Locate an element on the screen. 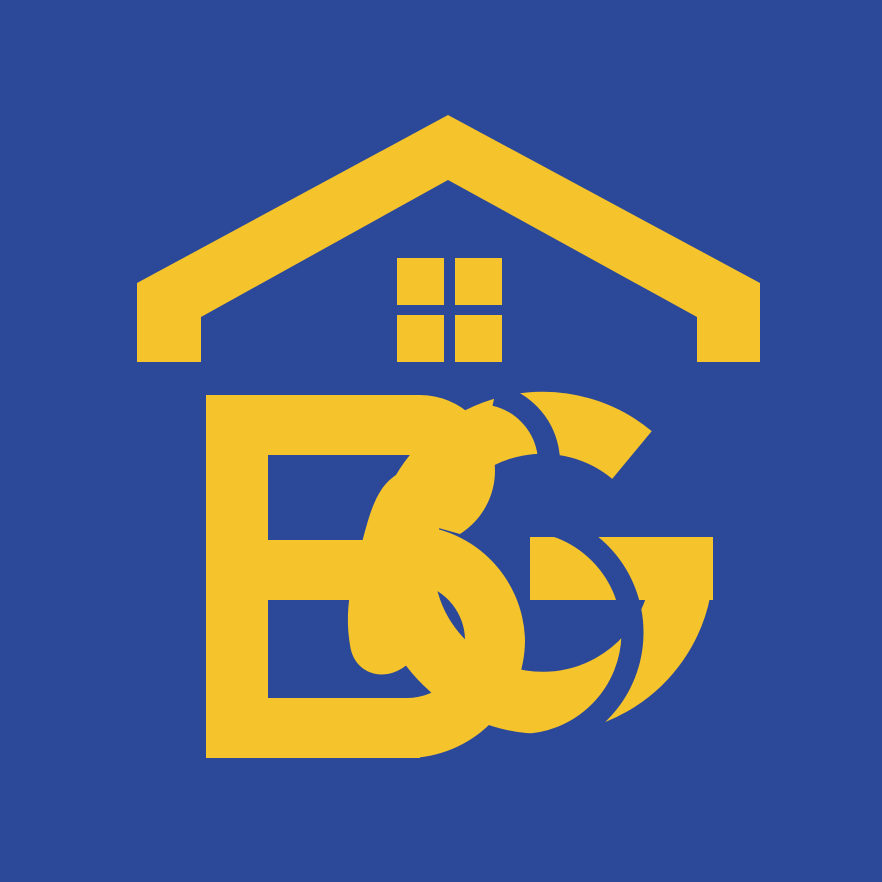 Image resolution: width=882 pixels, height=882 pixels. window-pane-top-left is located at coordinates (420, 281).